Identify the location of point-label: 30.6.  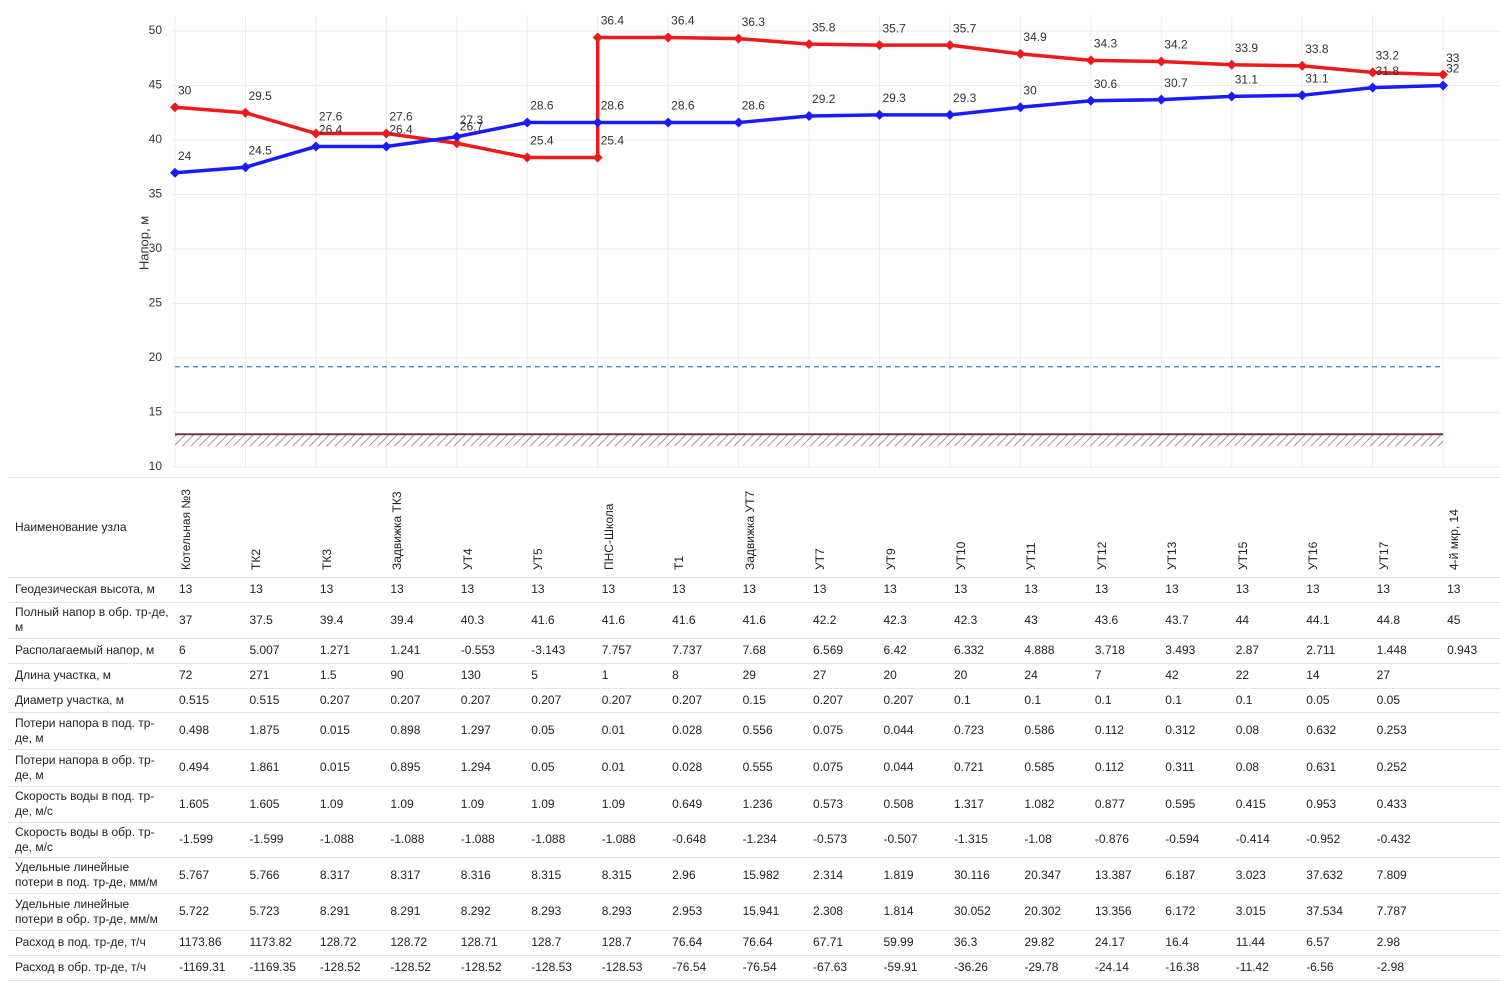
(1106, 84).